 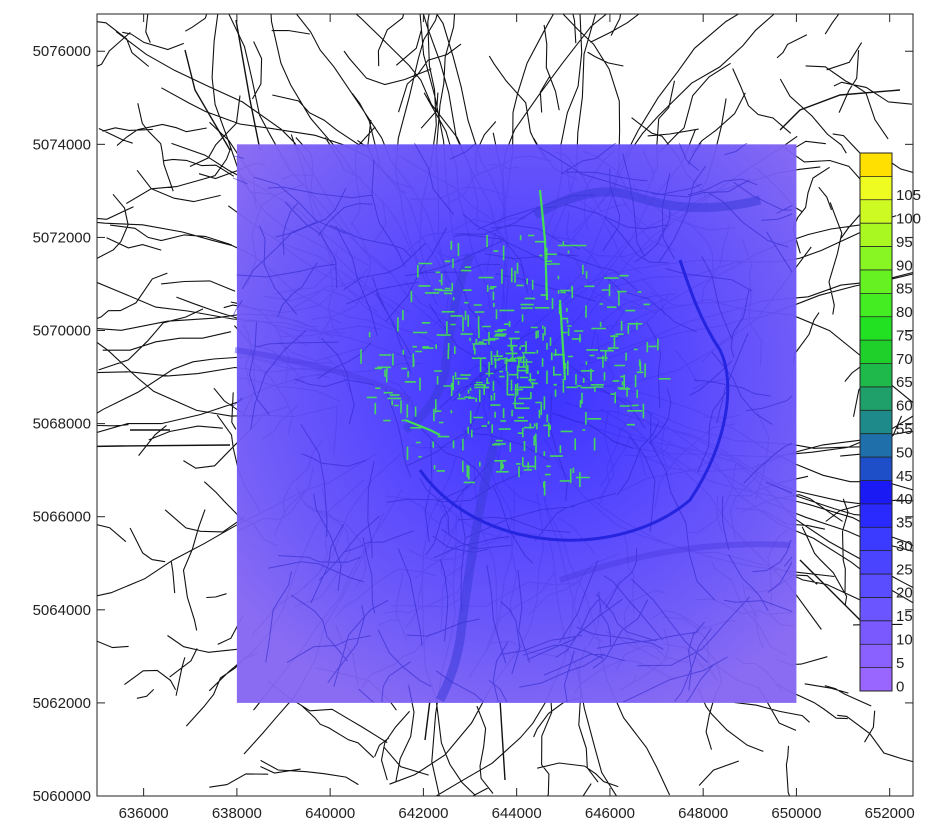 What do you see at coordinates (904, 242) in the screenshot?
I see `colorbar-label: 95` at bounding box center [904, 242].